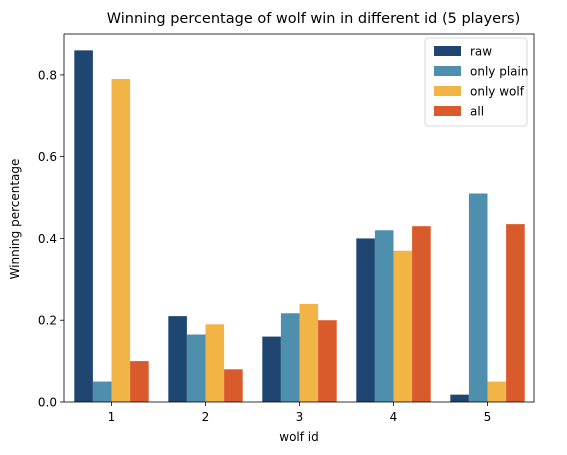 This screenshot has width=567, height=455. I want to click on x-axis: 1 2 3 4 5, so click(300, 413).